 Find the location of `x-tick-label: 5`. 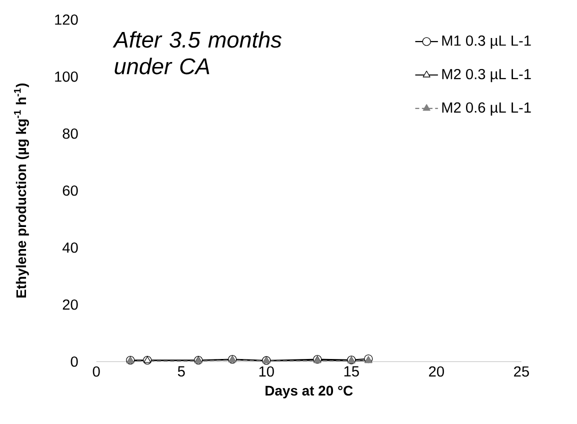

x-tick-label: 5 is located at coordinates (181, 371).